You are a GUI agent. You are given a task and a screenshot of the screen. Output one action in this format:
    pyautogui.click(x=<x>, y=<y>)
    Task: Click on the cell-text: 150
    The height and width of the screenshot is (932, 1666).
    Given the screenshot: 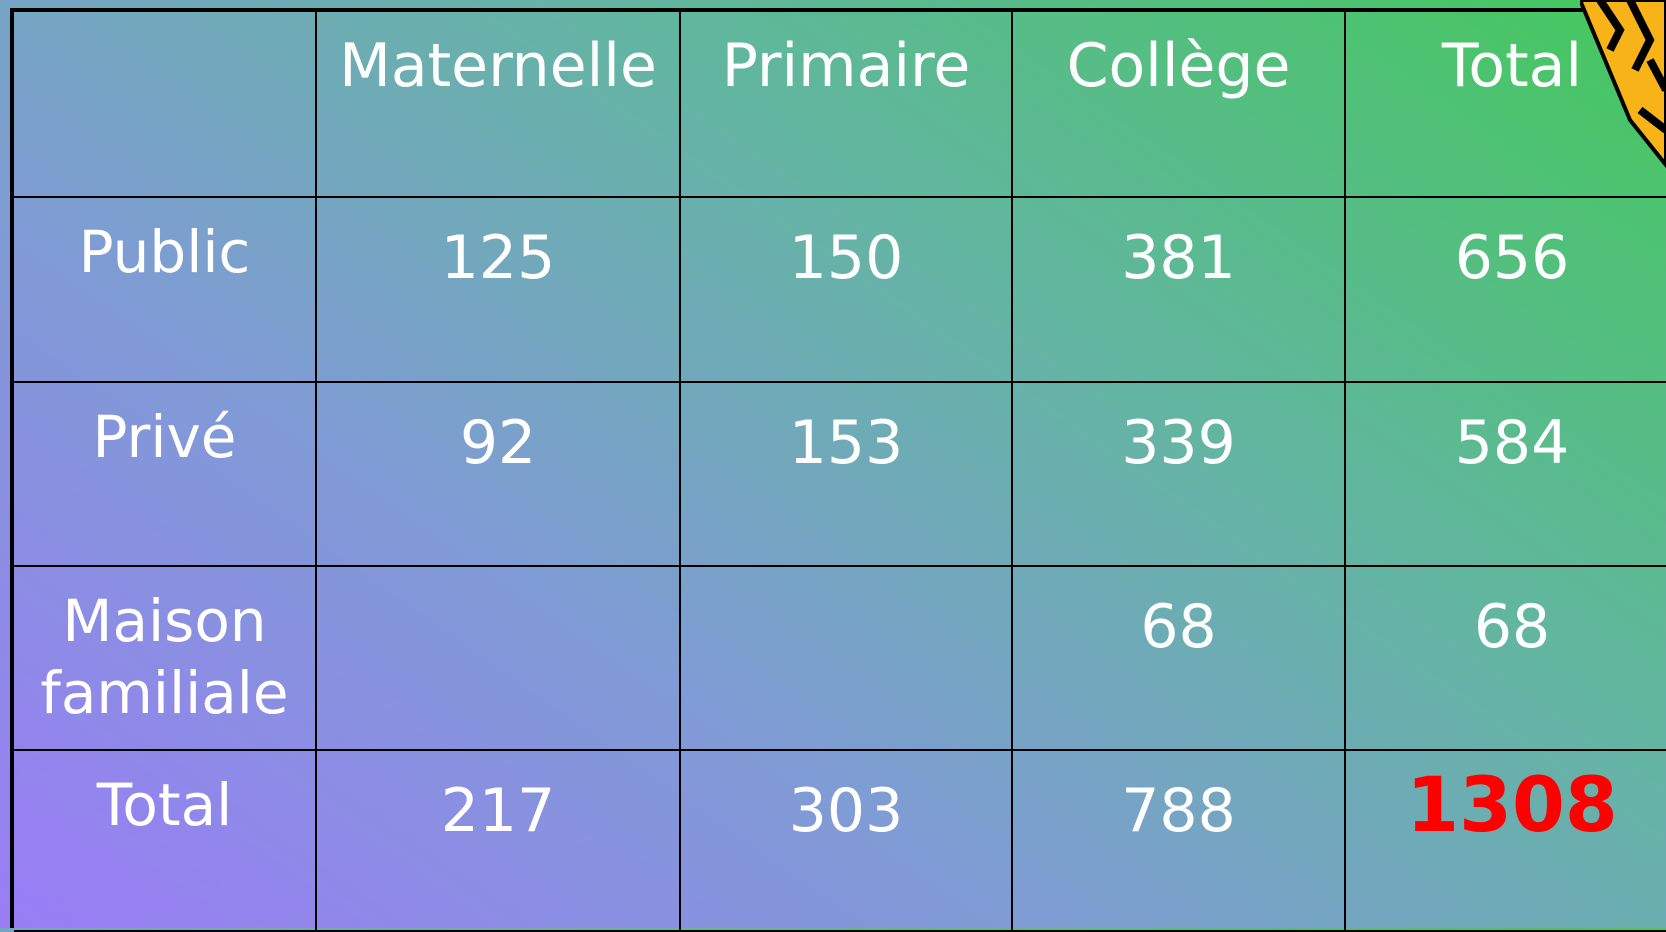 What is the action you would take?
    pyautogui.click(x=846, y=258)
    